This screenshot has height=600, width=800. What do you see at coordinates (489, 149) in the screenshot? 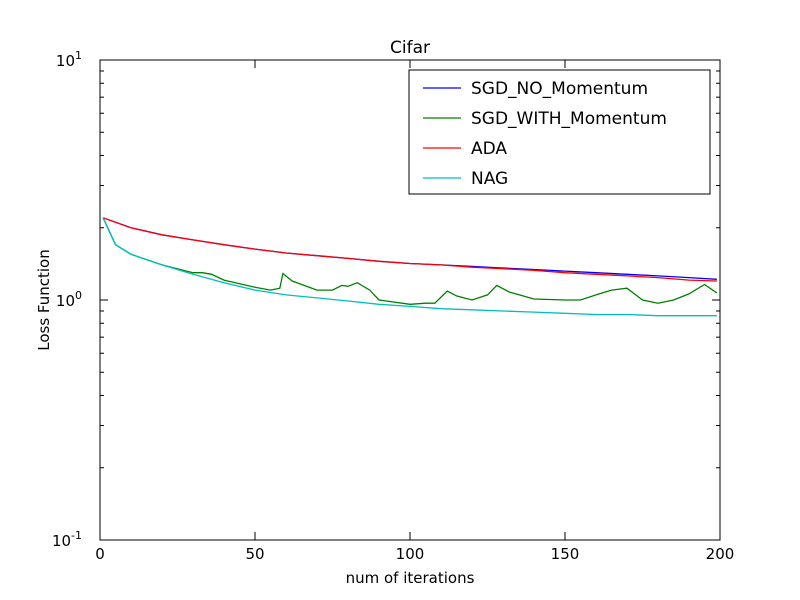
I see `legend-label-2: ADA` at bounding box center [489, 149].